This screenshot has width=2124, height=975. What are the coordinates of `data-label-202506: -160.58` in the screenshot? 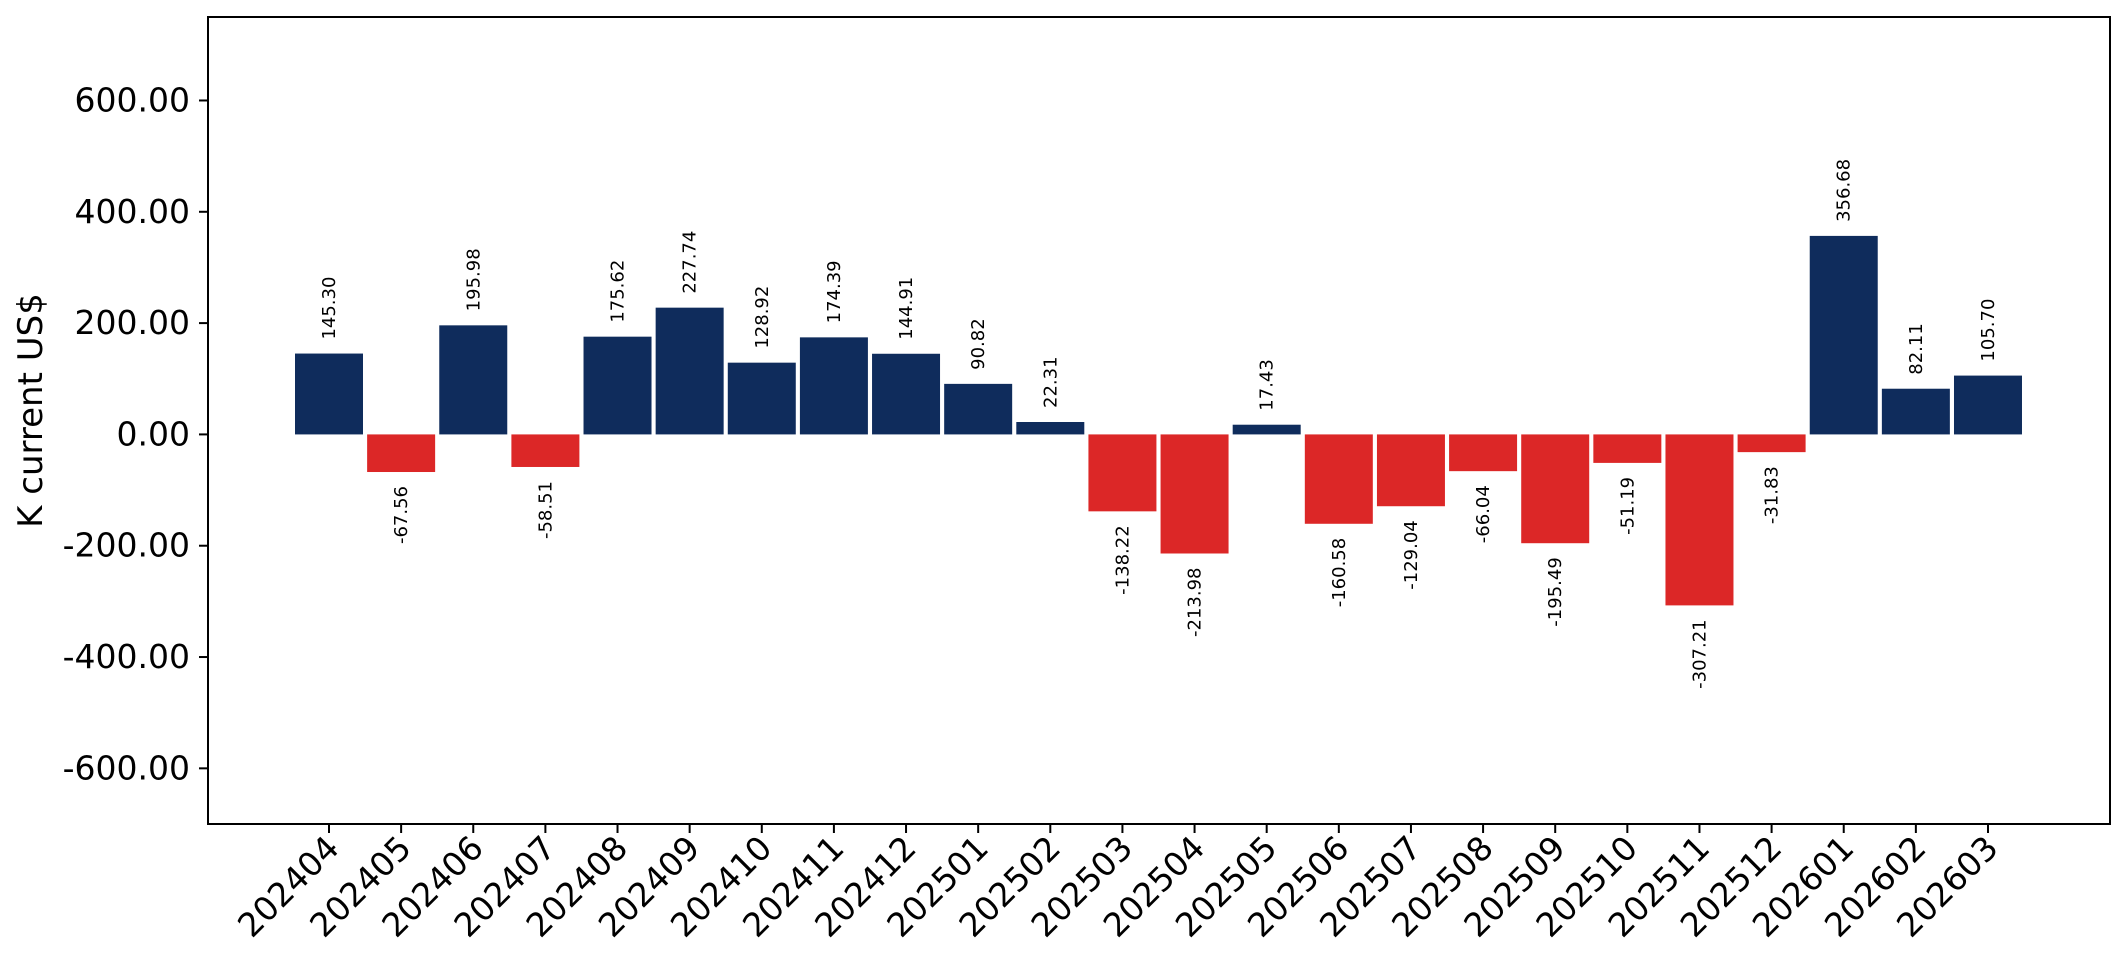 It's located at (1339, 572).